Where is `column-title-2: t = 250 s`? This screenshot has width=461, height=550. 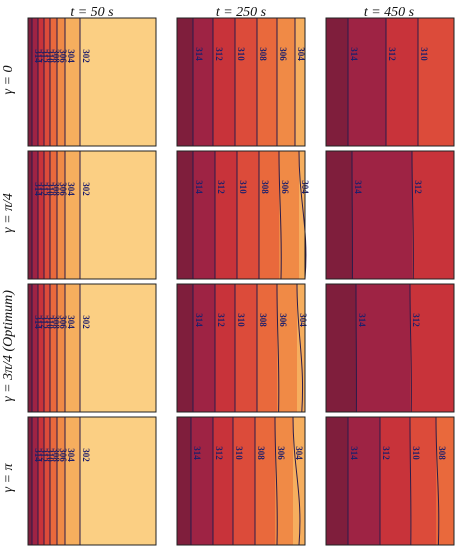
column-title-2: t = 250 s is located at coordinates (241, 12).